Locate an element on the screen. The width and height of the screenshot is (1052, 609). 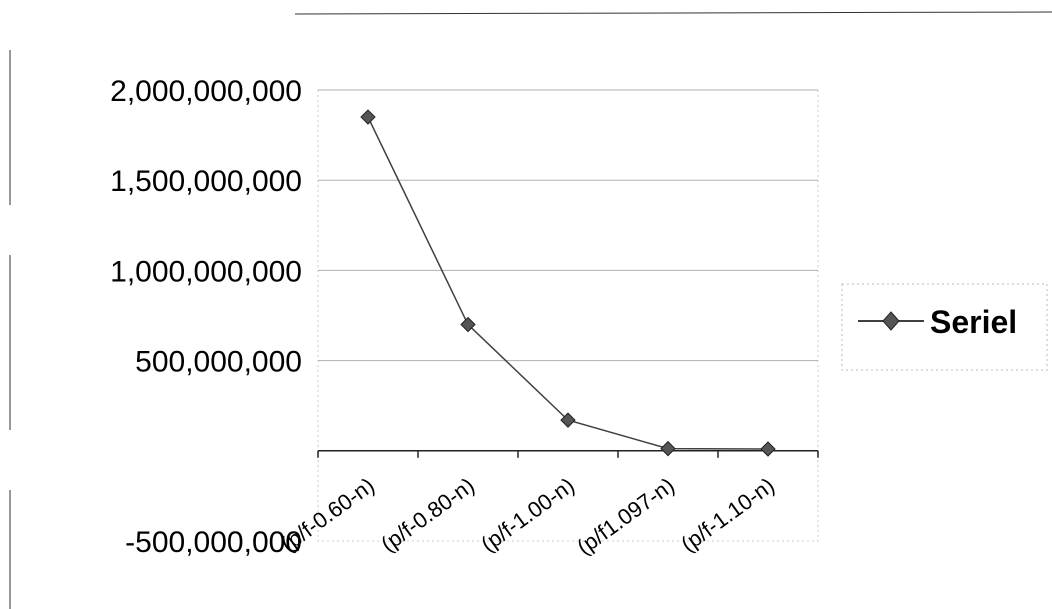
x-tick-label: (p/f-1.00-n) is located at coordinates (527, 515).